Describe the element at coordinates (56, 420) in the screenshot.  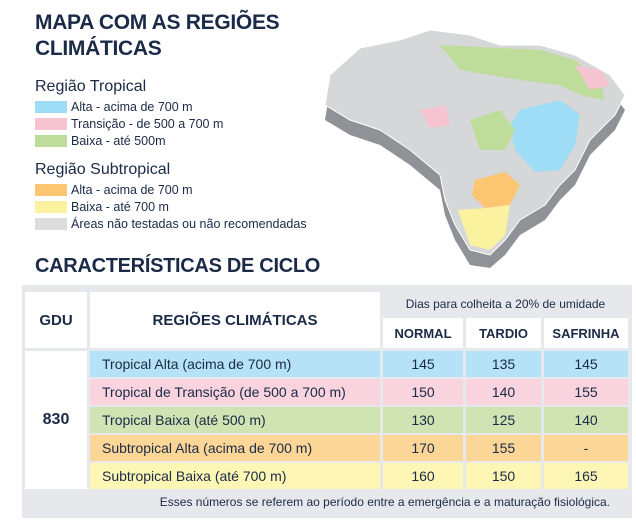
I see `gdu-value: 830` at that location.